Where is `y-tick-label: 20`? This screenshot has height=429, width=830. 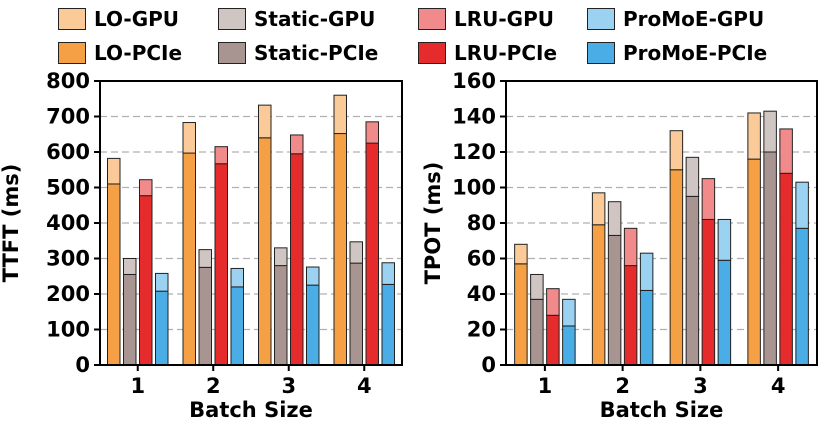
y-tick-label: 20 is located at coordinates (481, 330).